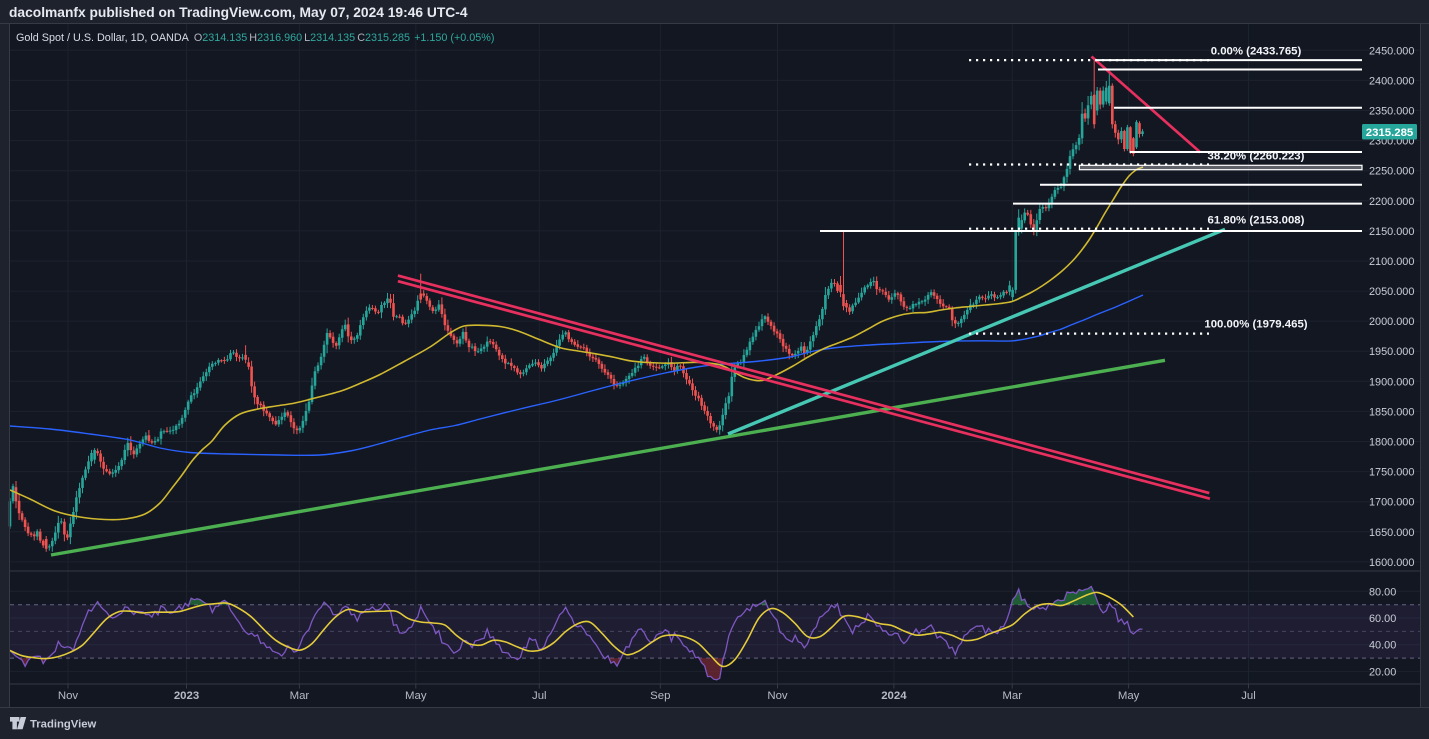 The image size is (1429, 739). I want to click on svg-text: 2023, so click(186, 696).